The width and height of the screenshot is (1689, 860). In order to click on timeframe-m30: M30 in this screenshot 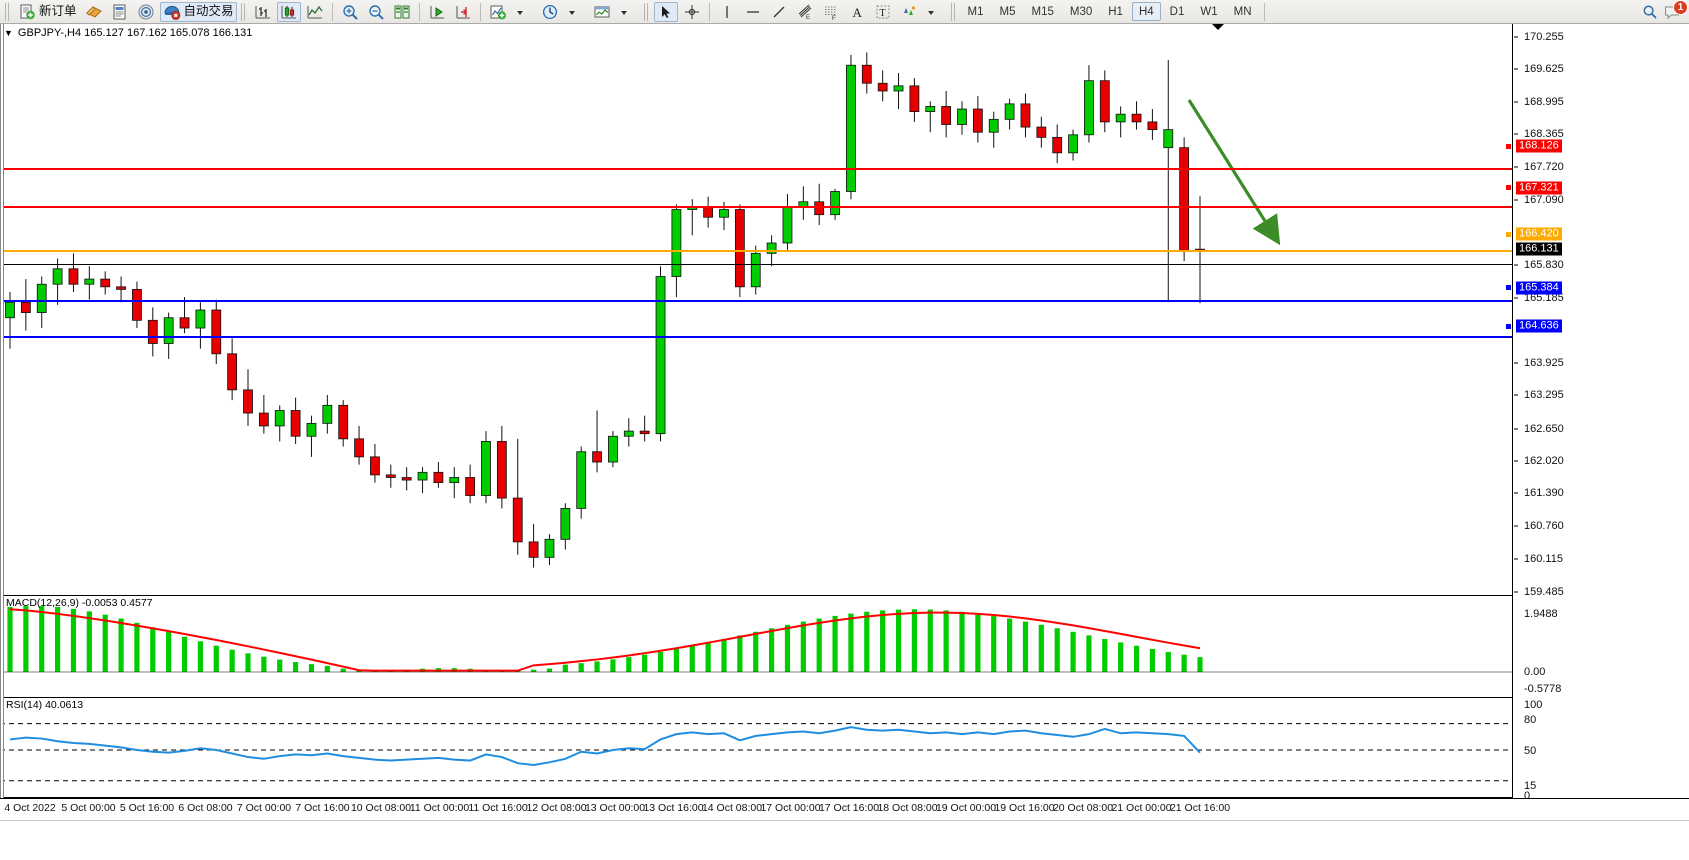, I will do `click(1081, 11)`.